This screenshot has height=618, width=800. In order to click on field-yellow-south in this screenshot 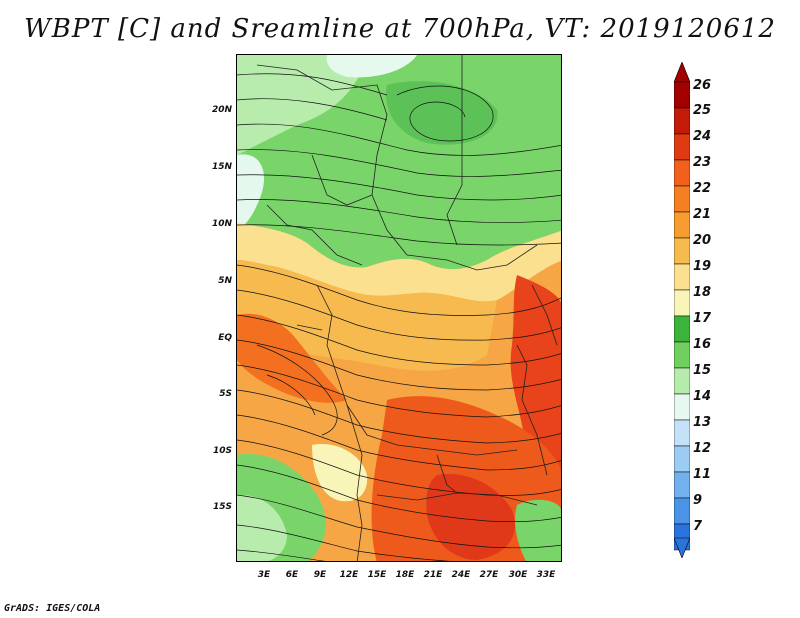, I will do `click(340, 473)`.